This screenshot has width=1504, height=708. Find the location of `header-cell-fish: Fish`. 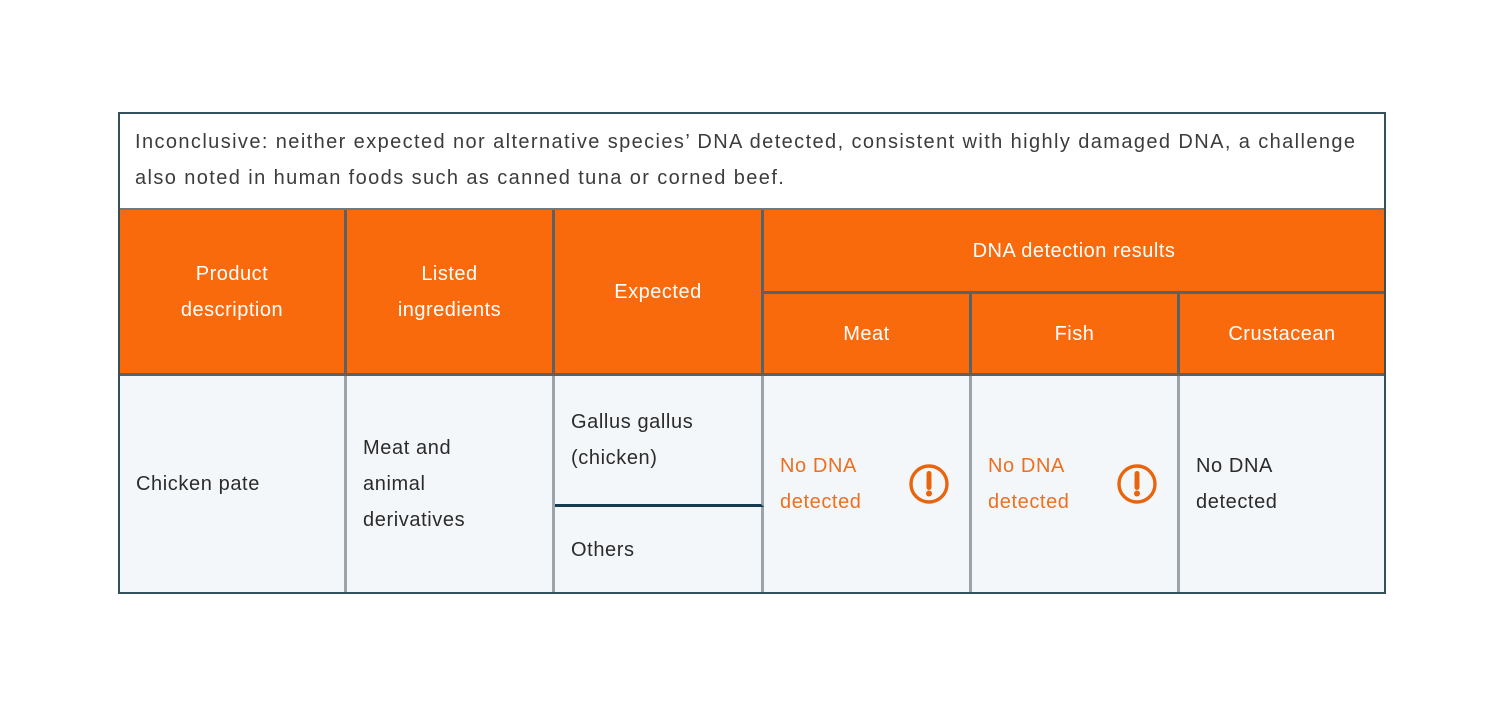

header-cell-fish: Fish is located at coordinates (1076, 335).